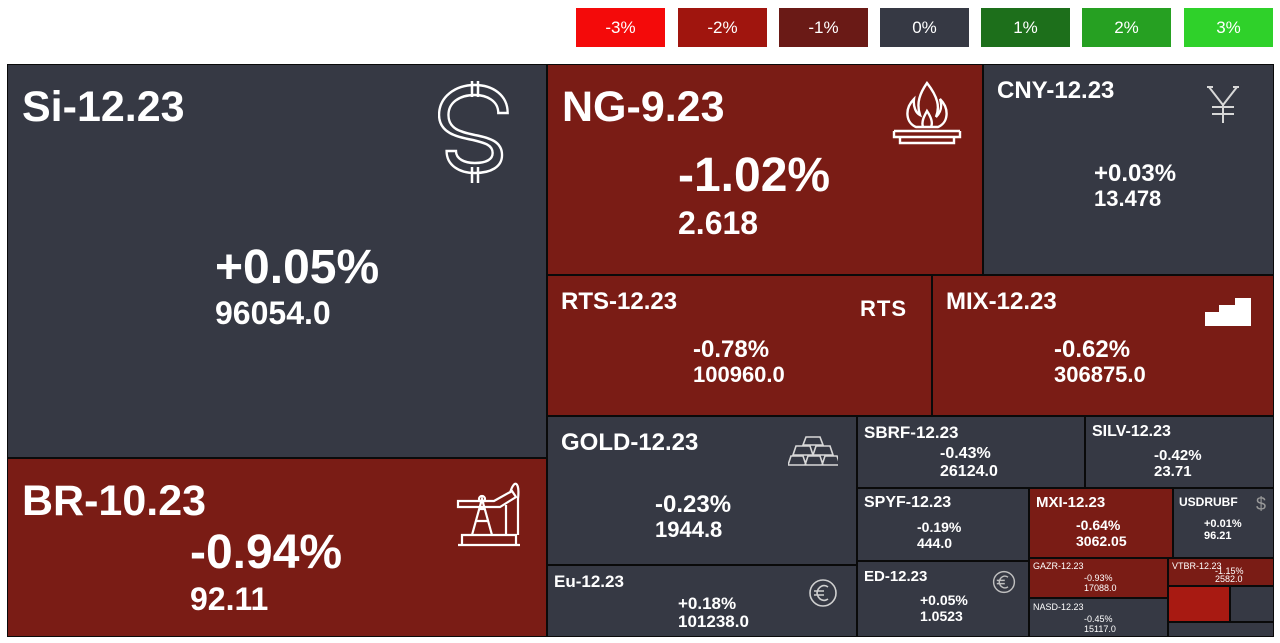  Describe the element at coordinates (1092, 349) in the screenshot. I see `tile-change: -0.62%` at that location.